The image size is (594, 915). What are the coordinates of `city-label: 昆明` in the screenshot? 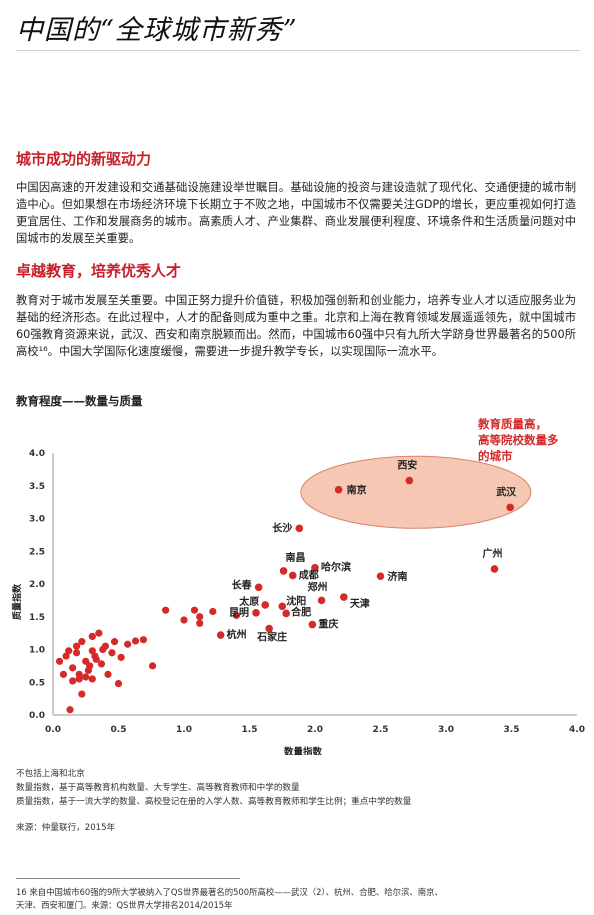 It's located at (239, 613).